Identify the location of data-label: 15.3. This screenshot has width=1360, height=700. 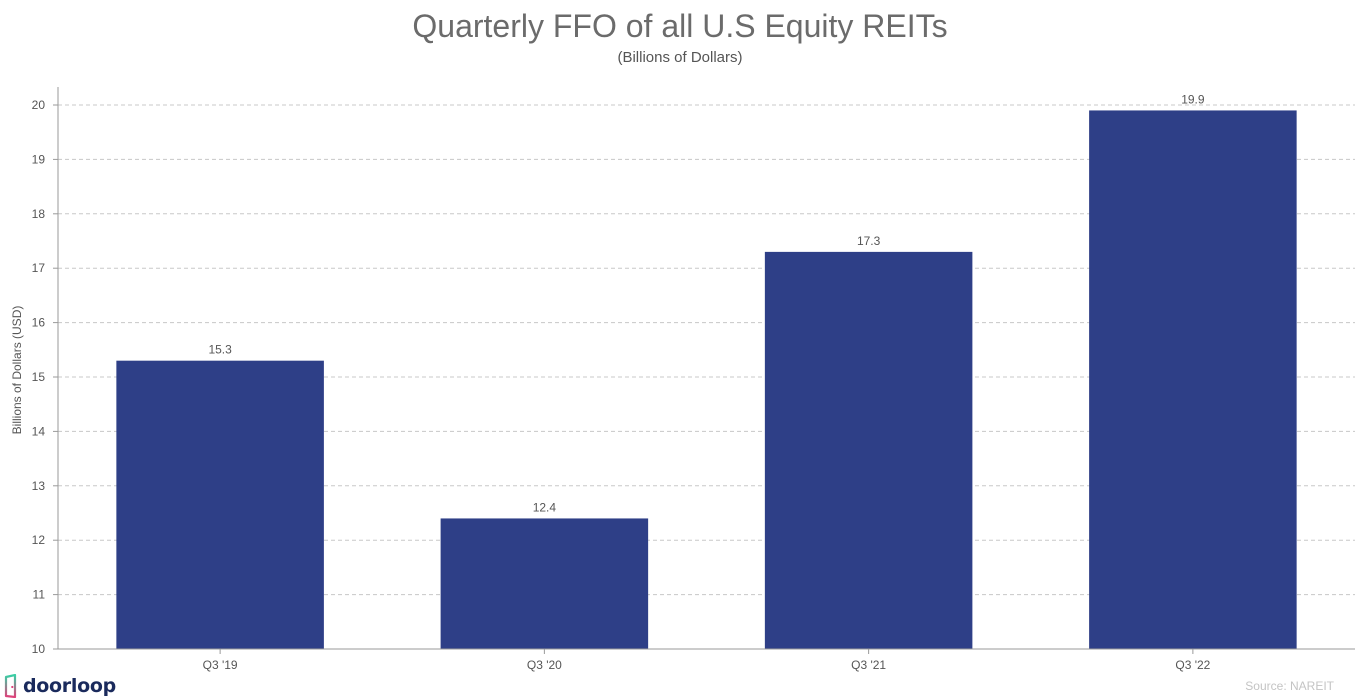
(220, 350).